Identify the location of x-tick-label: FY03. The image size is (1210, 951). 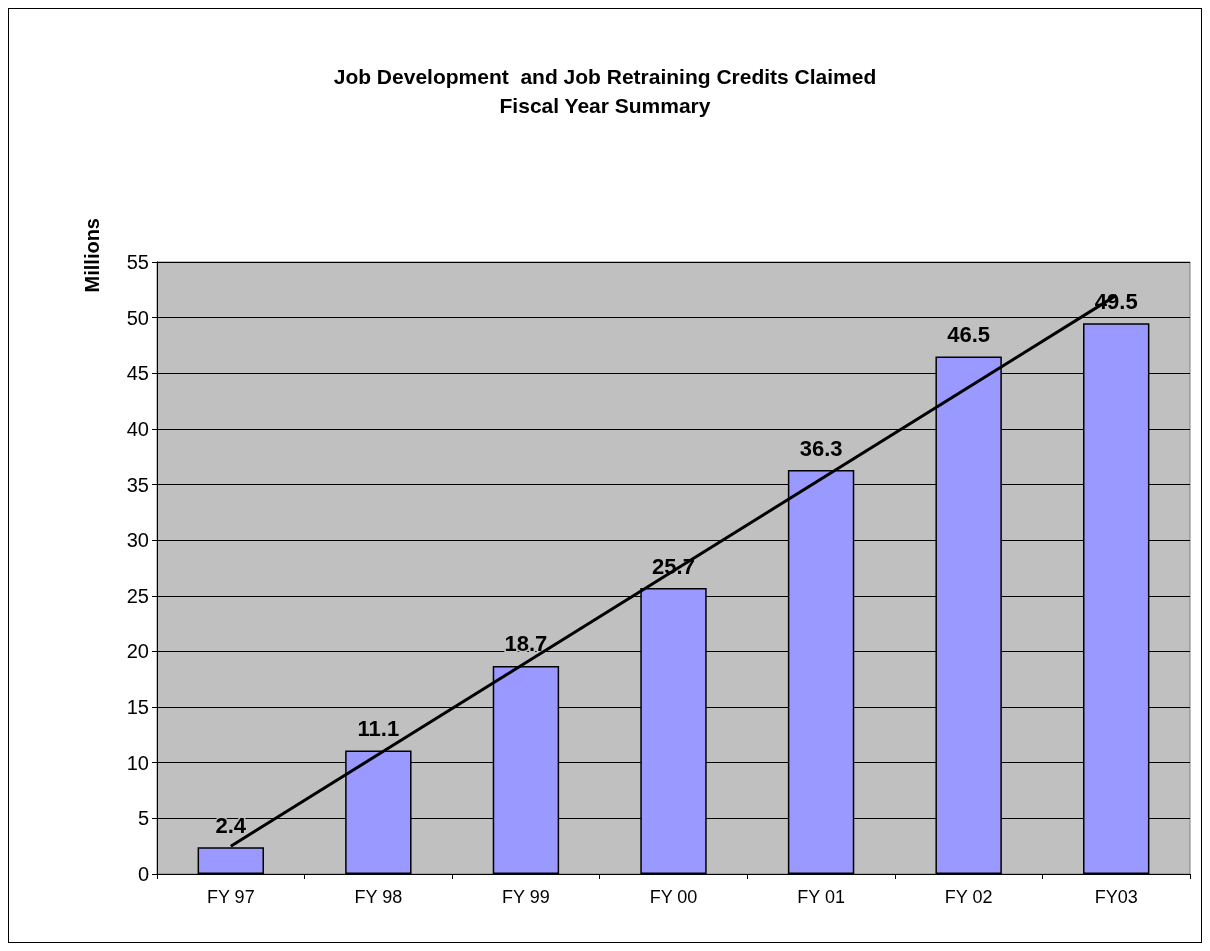
(1116, 897).